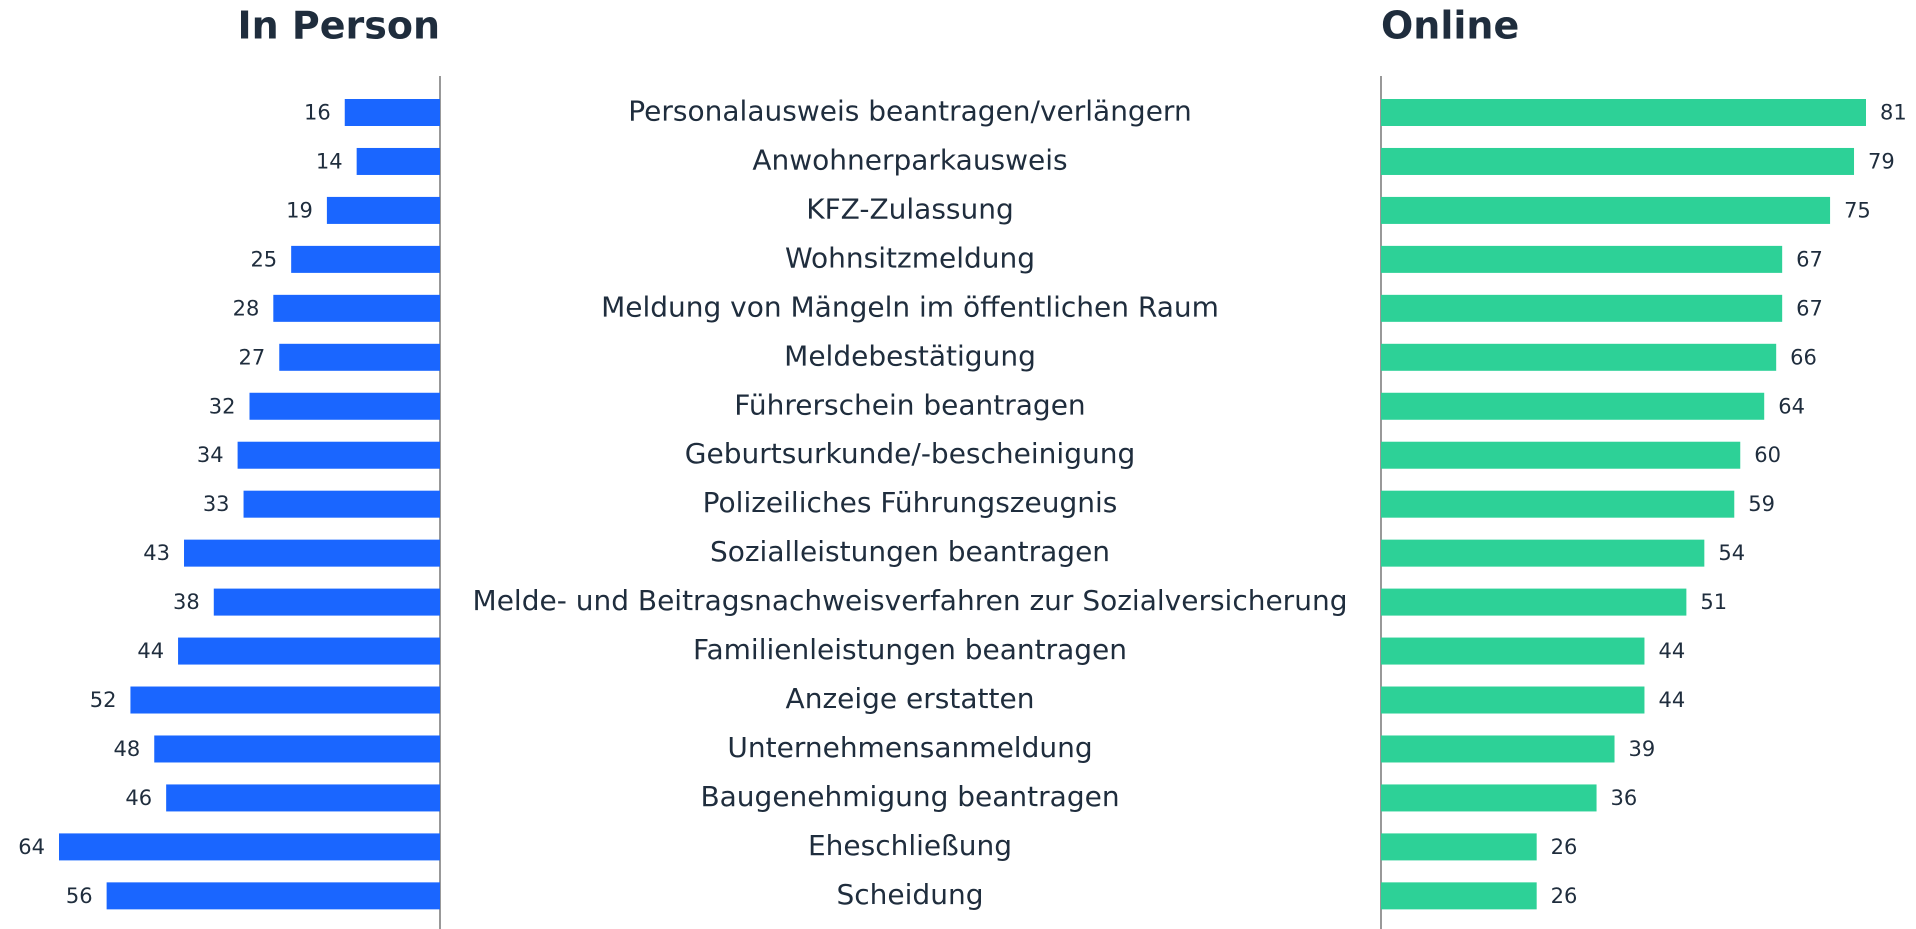  What do you see at coordinates (909, 796) in the screenshot?
I see `category-label: Baugenehmigung beantragen` at bounding box center [909, 796].